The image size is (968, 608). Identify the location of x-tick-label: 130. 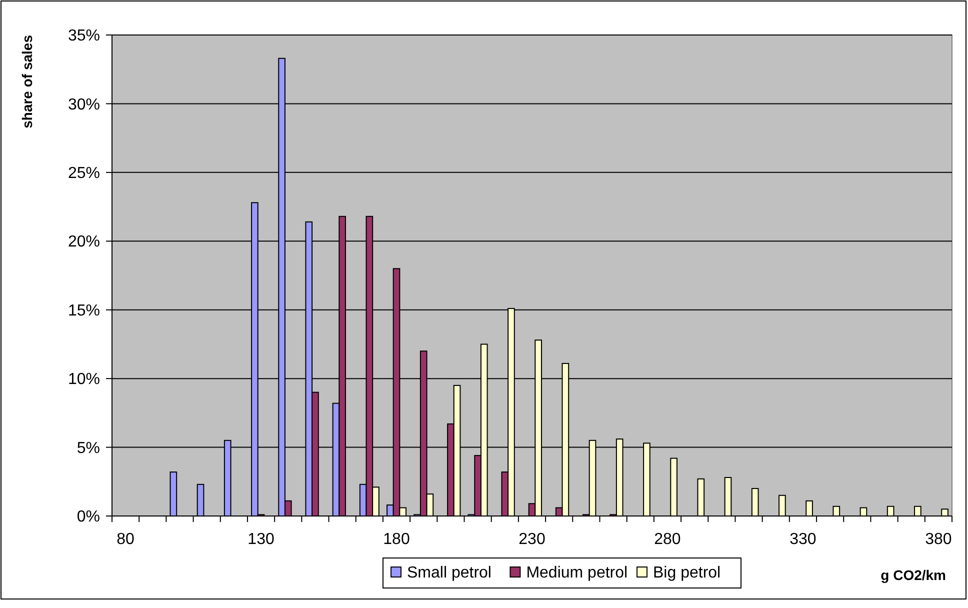
(261, 539).